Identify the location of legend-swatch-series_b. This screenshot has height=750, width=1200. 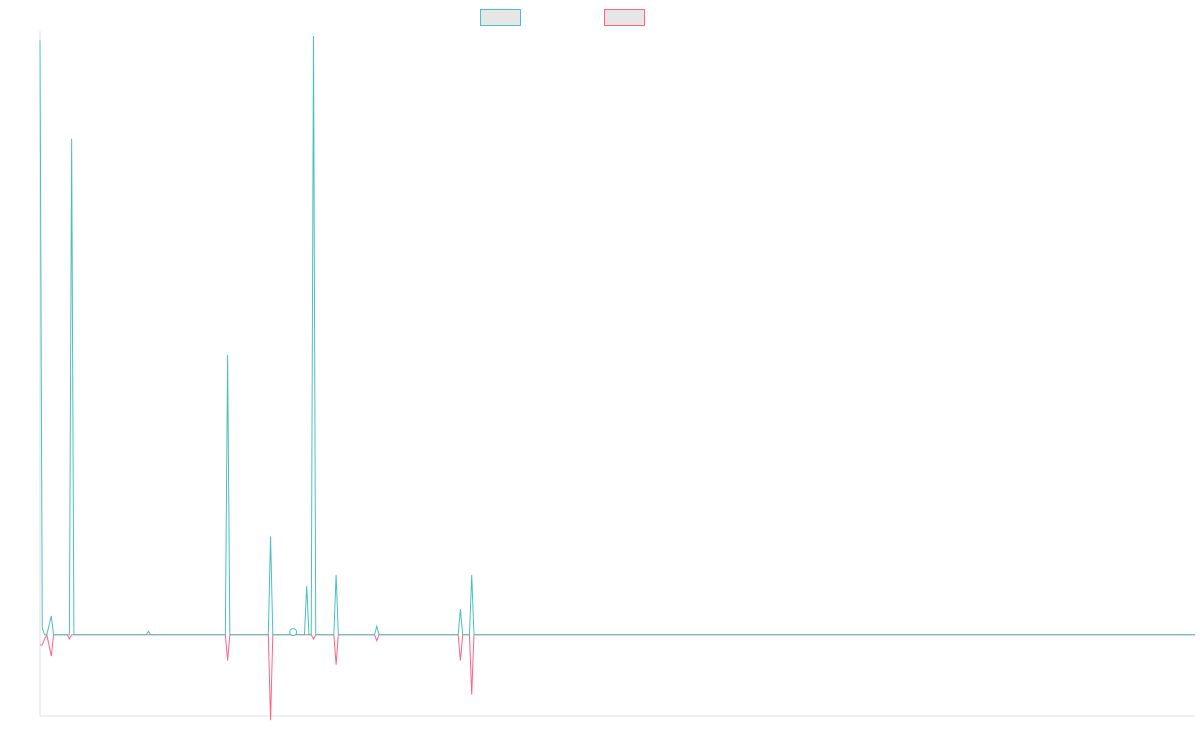
(624, 17).